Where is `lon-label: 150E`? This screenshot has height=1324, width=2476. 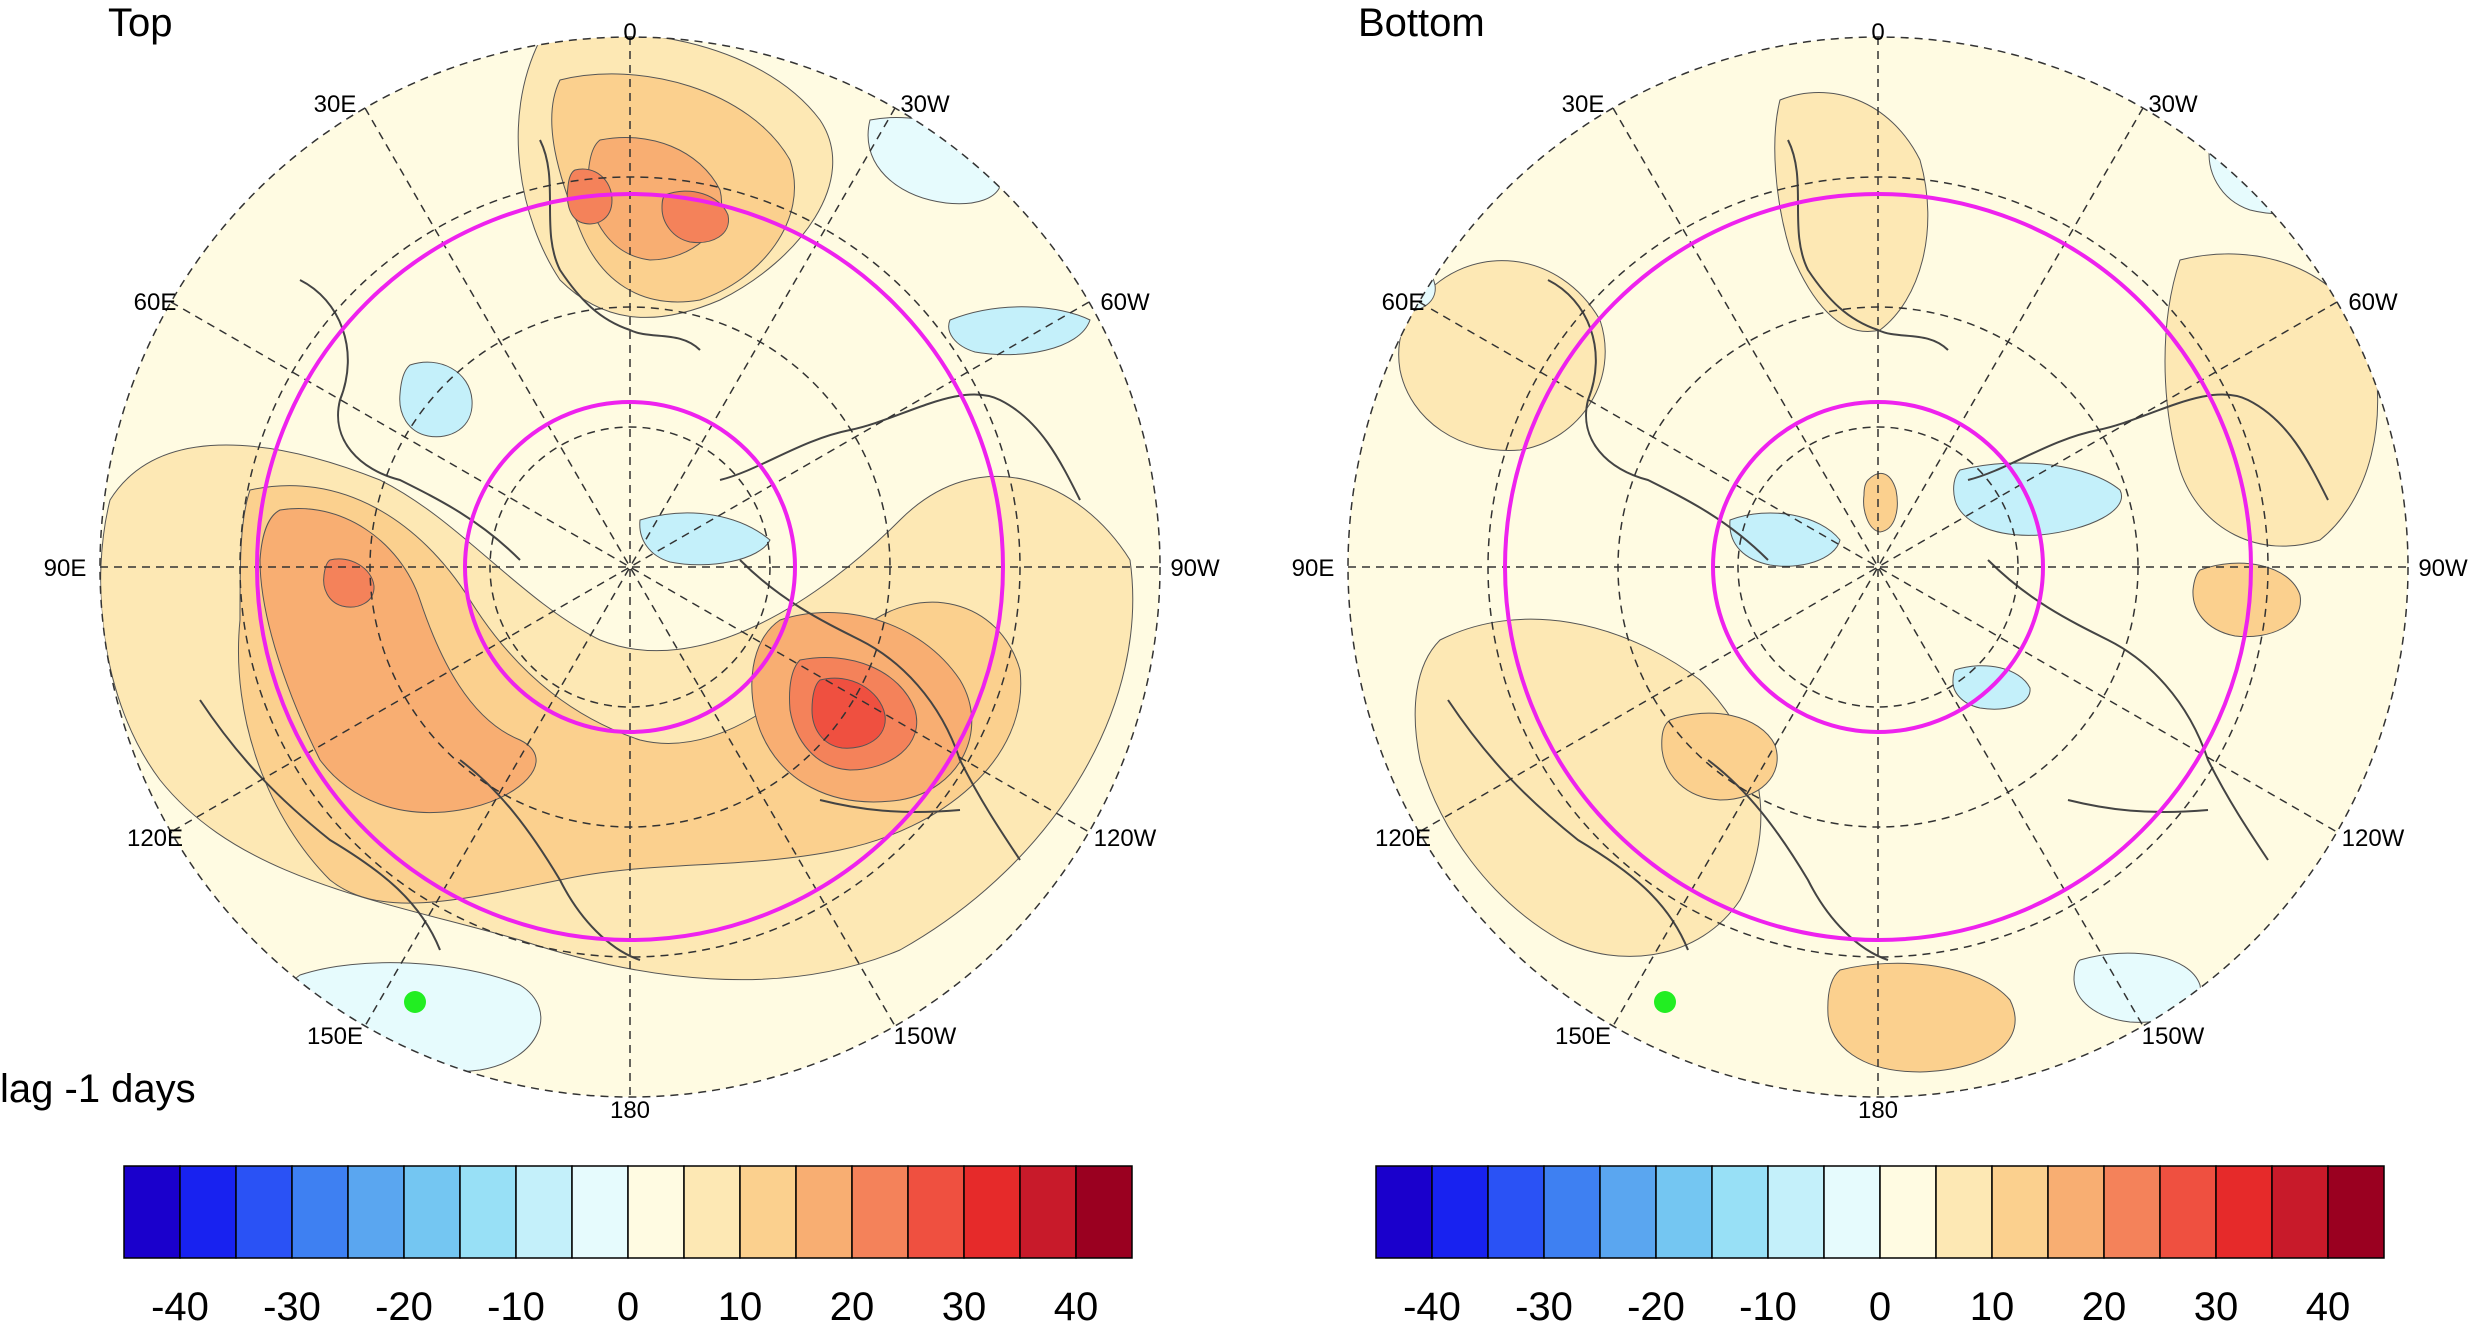
lon-label: 150E is located at coordinates (1583, 1036).